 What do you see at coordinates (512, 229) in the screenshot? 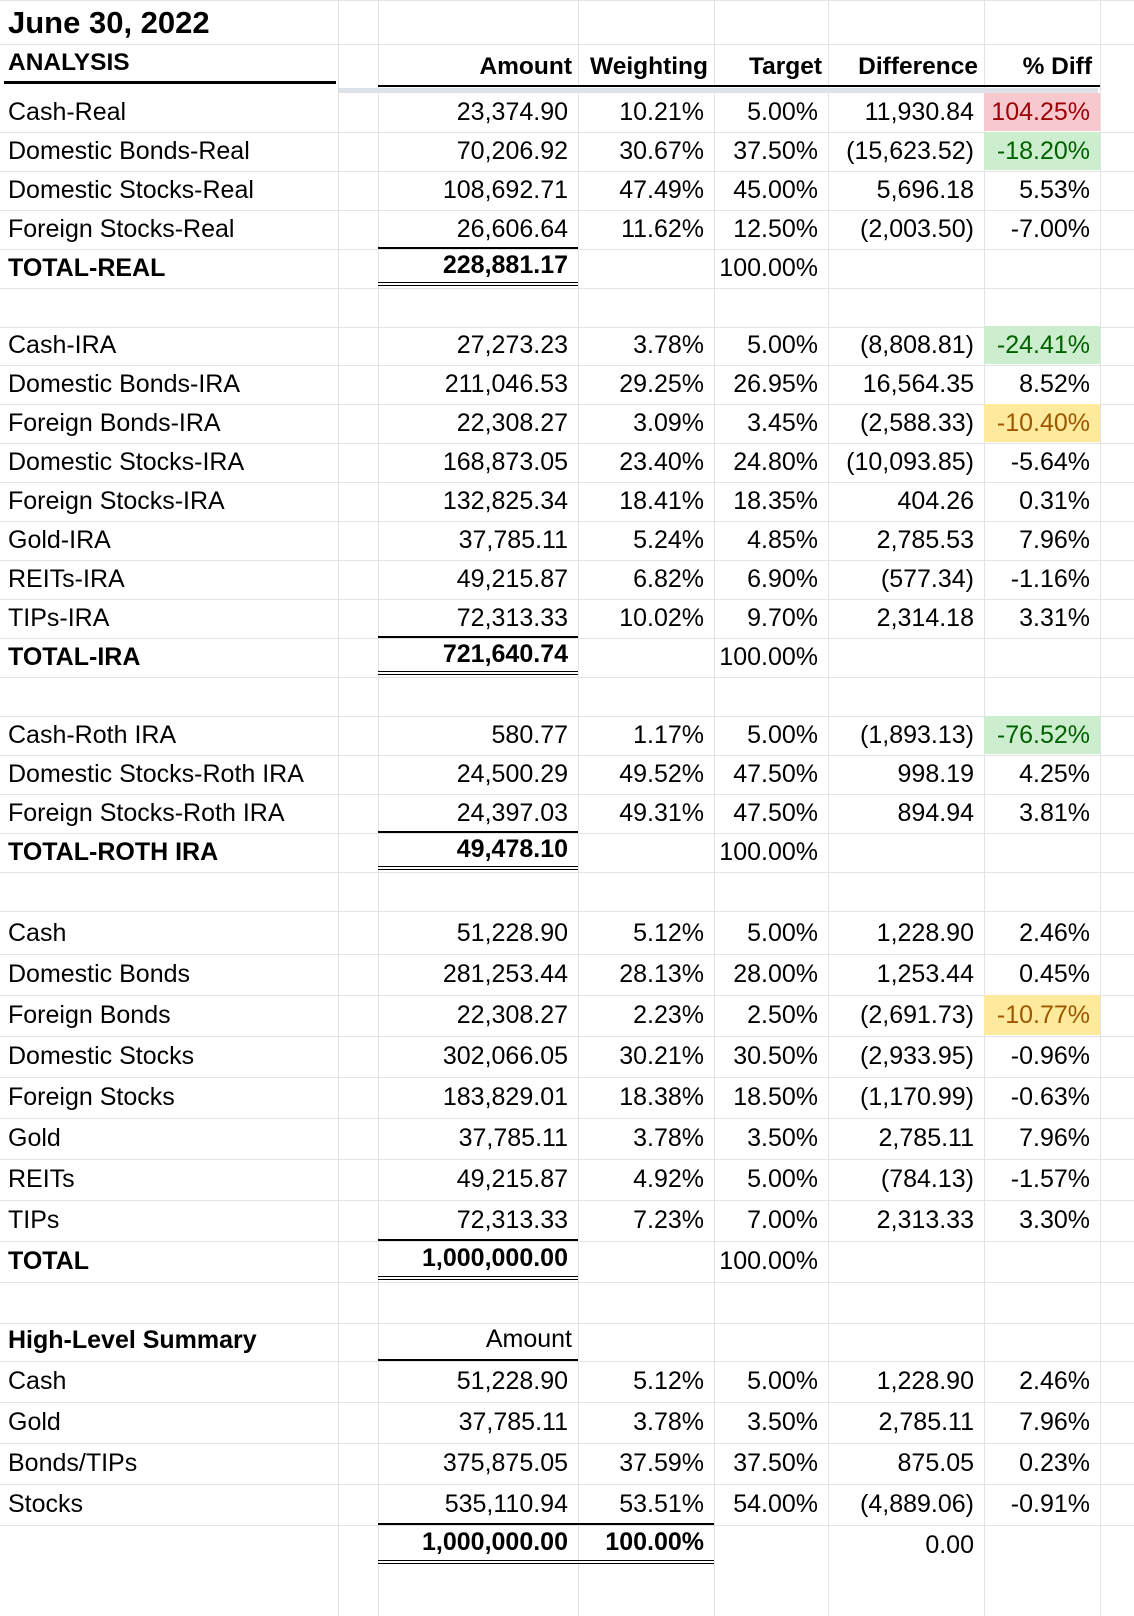
I see `amount-cell: 26,606.64` at bounding box center [512, 229].